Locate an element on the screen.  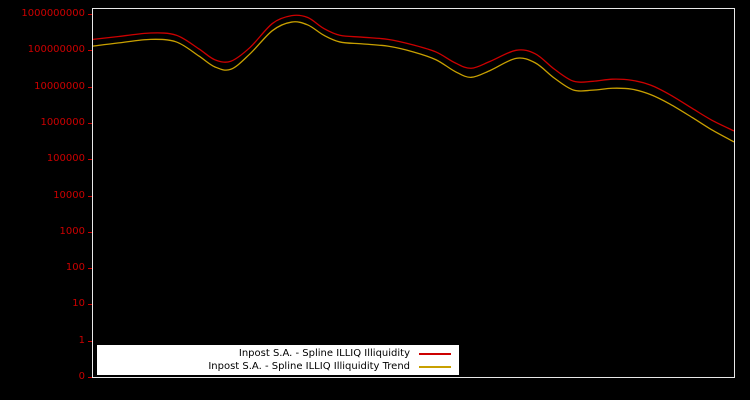
legend-item: Inpost S.A. - Spline ILLIQ Illiquidity is located at coordinates (277, 353).